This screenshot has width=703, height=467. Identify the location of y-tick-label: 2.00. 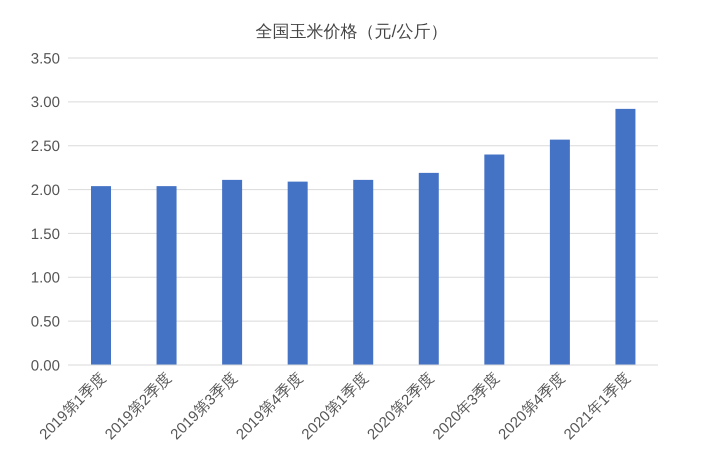
(45, 190).